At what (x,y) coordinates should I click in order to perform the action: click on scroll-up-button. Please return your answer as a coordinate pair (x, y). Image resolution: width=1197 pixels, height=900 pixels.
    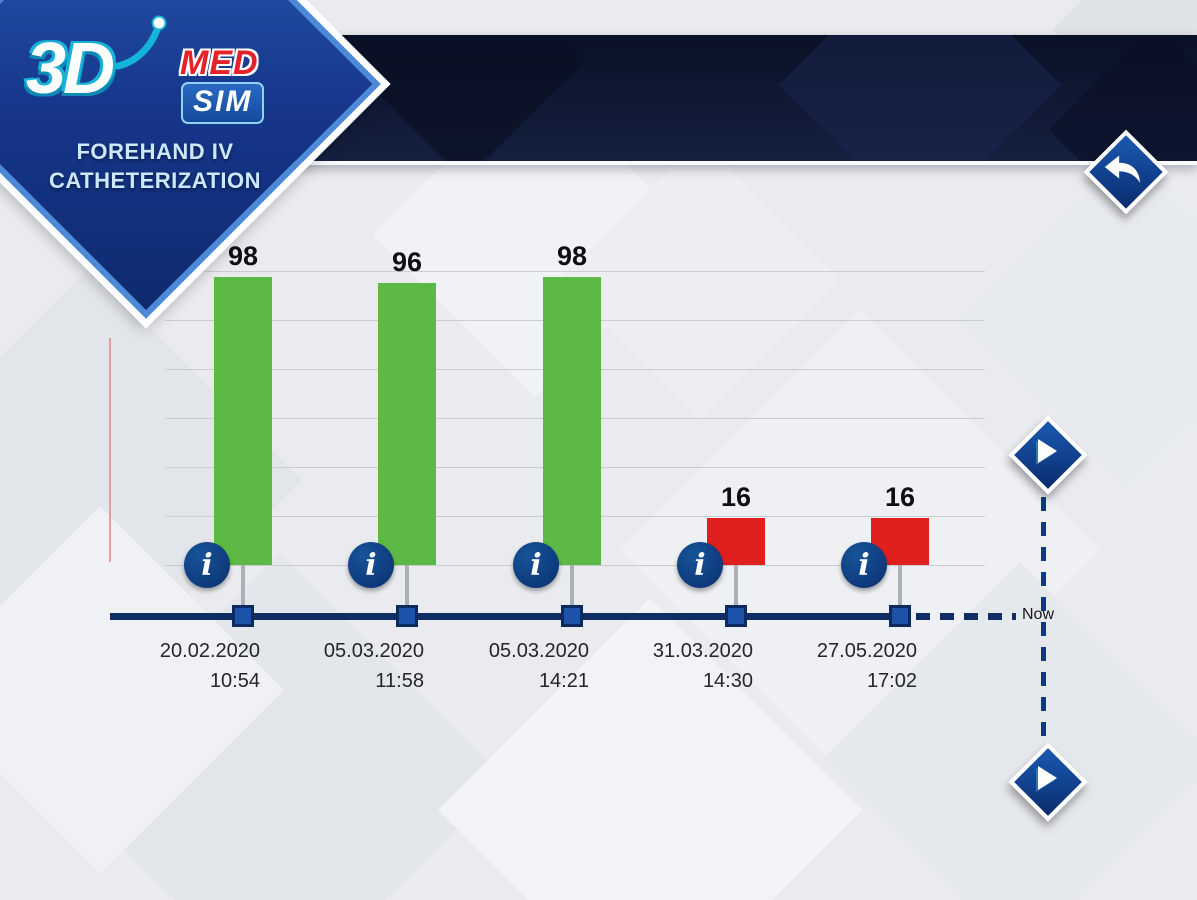
    Looking at the image, I should click on (1048, 455).